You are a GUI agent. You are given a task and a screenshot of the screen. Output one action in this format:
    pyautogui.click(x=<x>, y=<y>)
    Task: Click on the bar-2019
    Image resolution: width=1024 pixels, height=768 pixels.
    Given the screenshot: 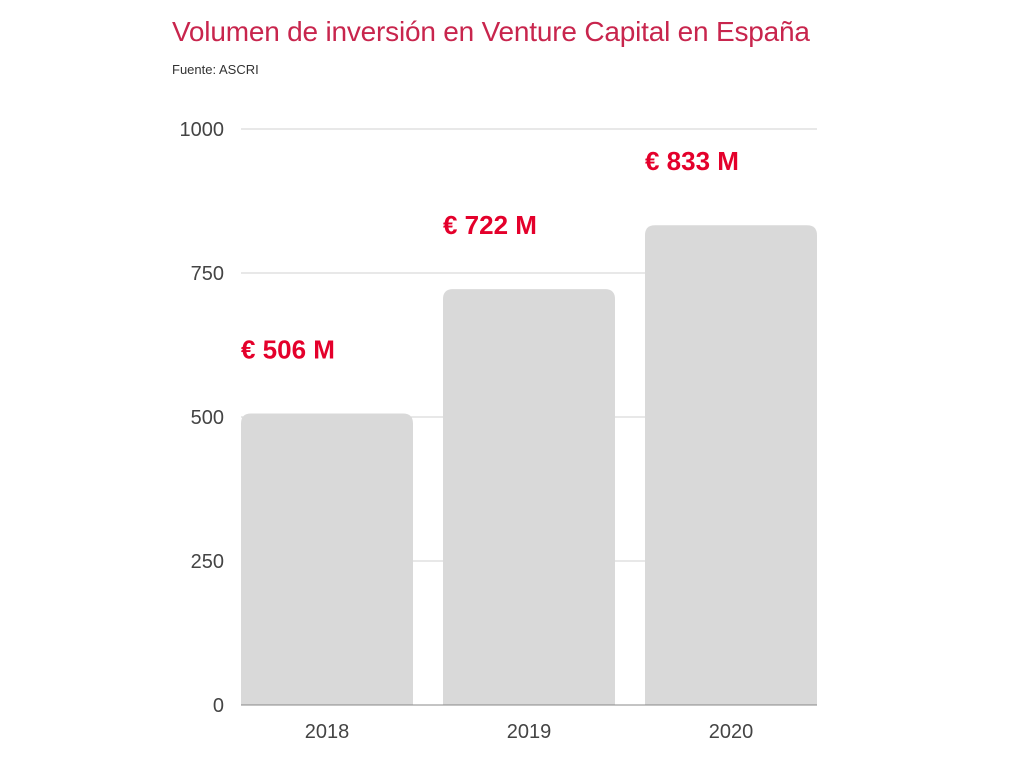 What is the action you would take?
    pyautogui.click(x=529, y=497)
    